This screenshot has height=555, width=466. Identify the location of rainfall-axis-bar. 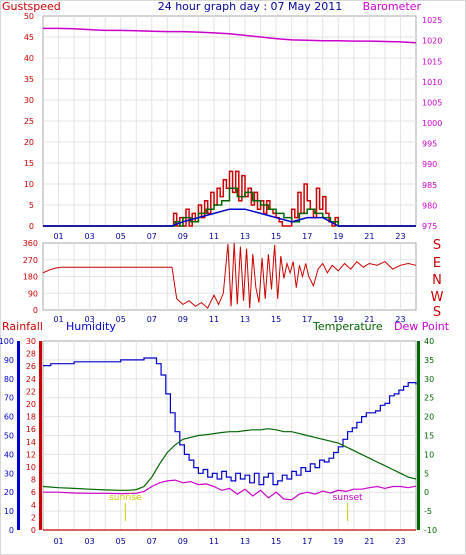
(40, 435).